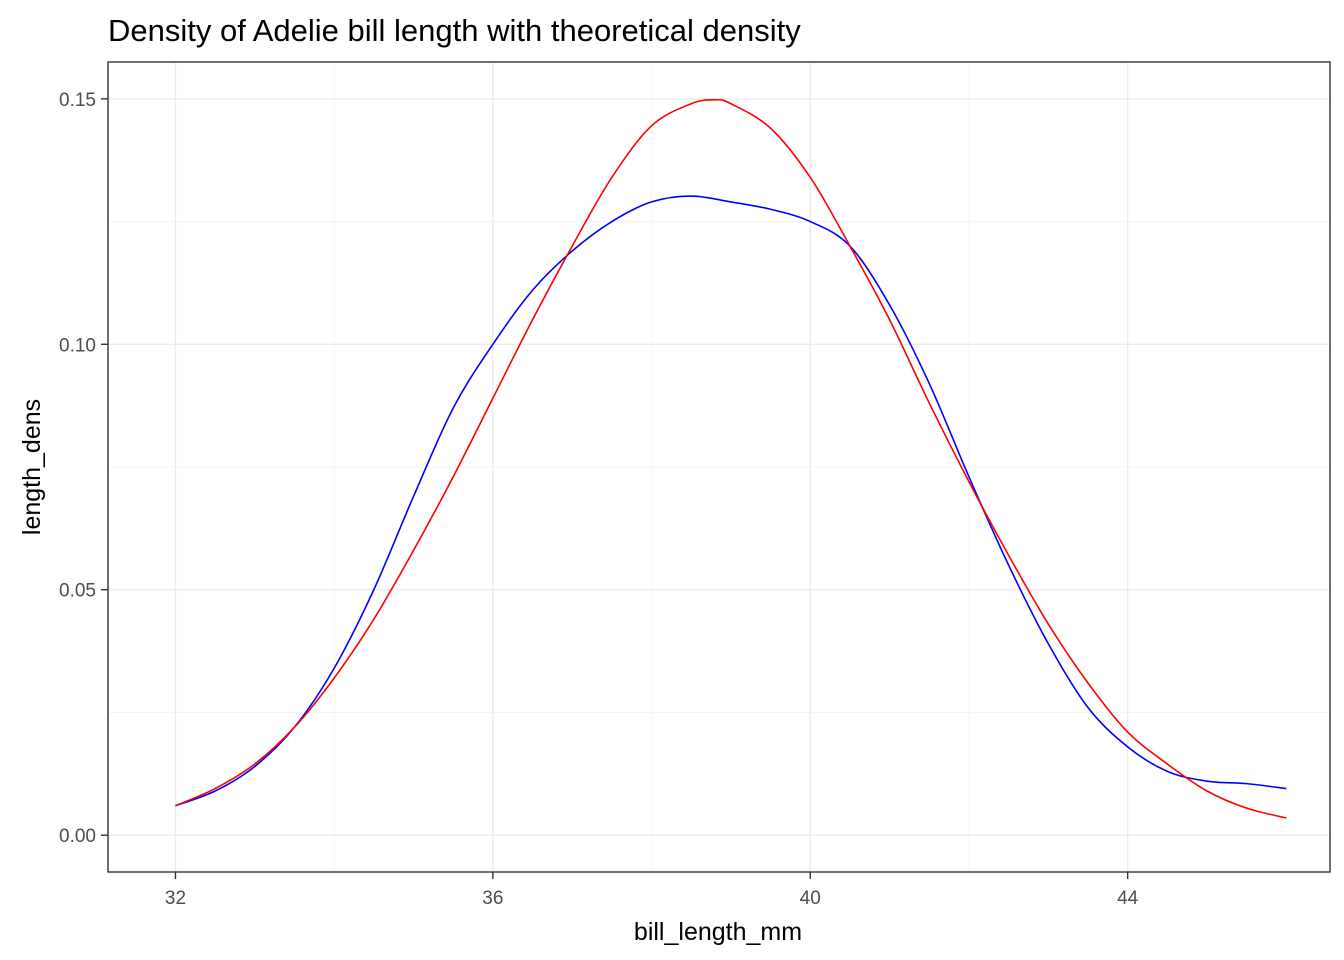 The height and width of the screenshot is (960, 1344). Describe the element at coordinates (77, 591) in the screenshot. I see `y-tick-label: 0.05` at that location.